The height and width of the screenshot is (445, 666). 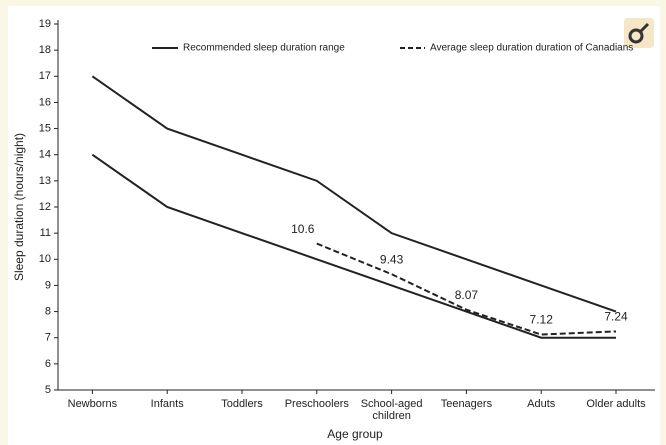 What do you see at coordinates (45, 76) in the screenshot?
I see `y-tick-label: 17` at bounding box center [45, 76].